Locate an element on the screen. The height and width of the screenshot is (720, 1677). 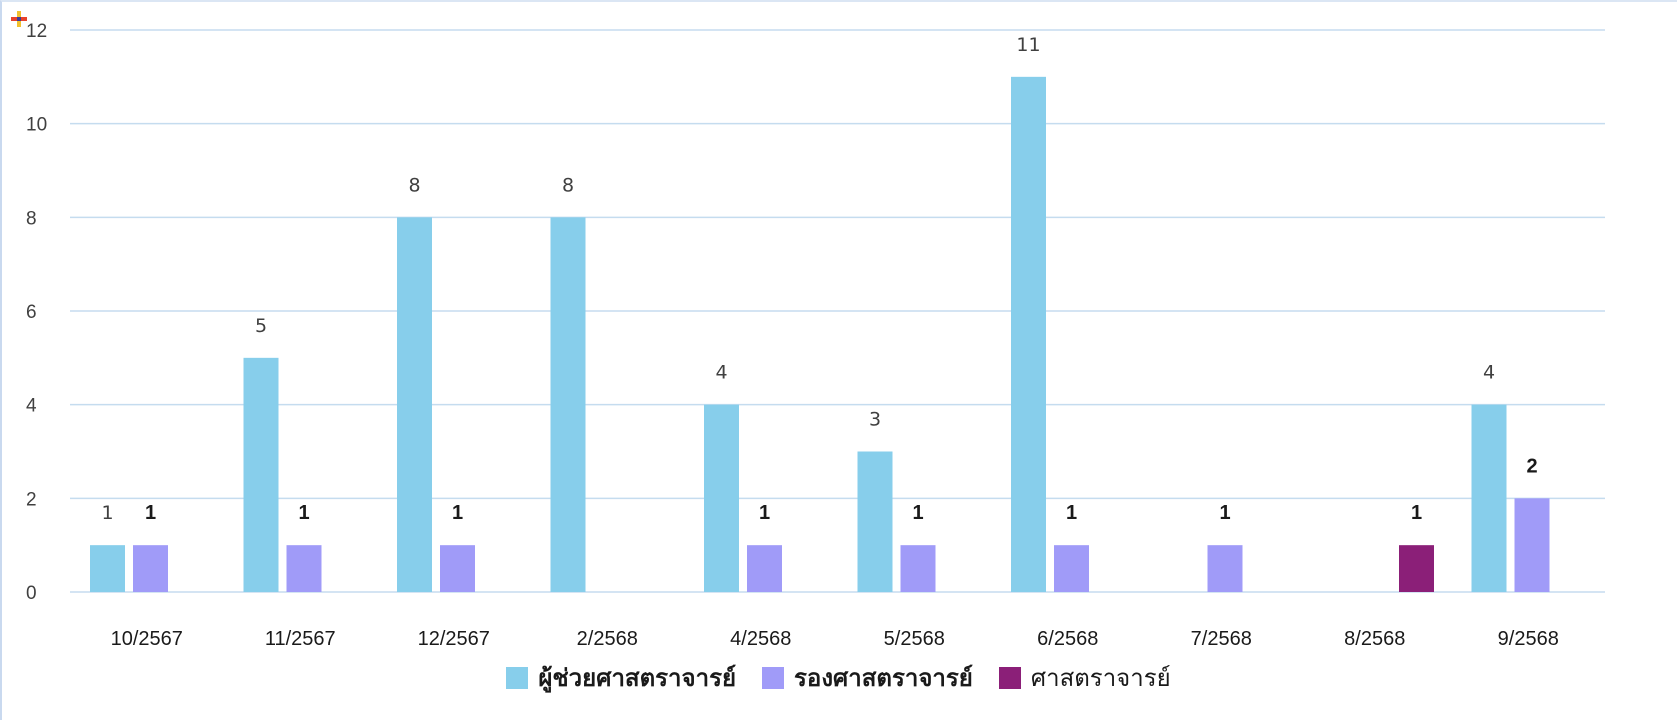
y-tick-label: 10 is located at coordinates (36, 125).